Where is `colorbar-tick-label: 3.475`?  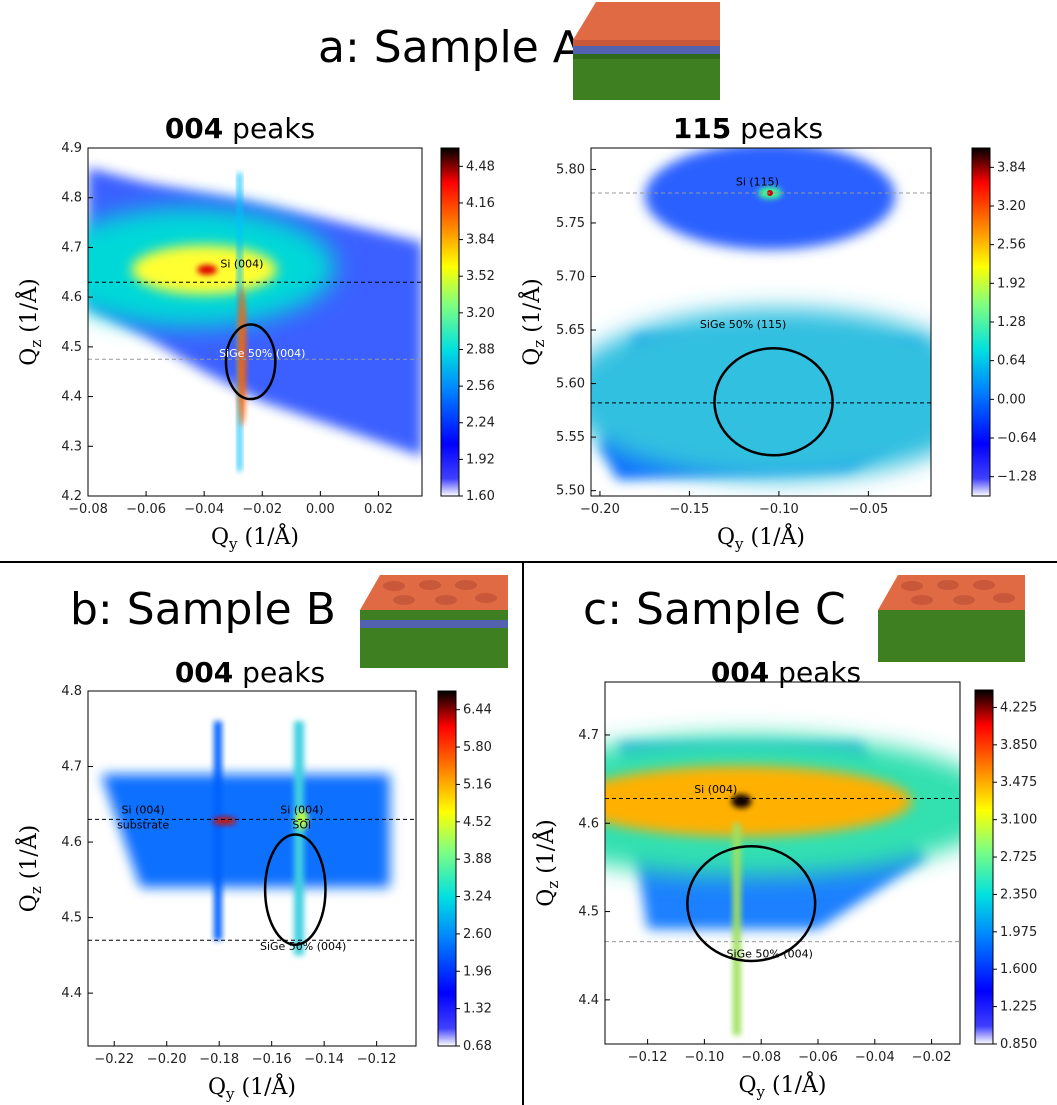
colorbar-tick-label: 3.475 is located at coordinates (1018, 782).